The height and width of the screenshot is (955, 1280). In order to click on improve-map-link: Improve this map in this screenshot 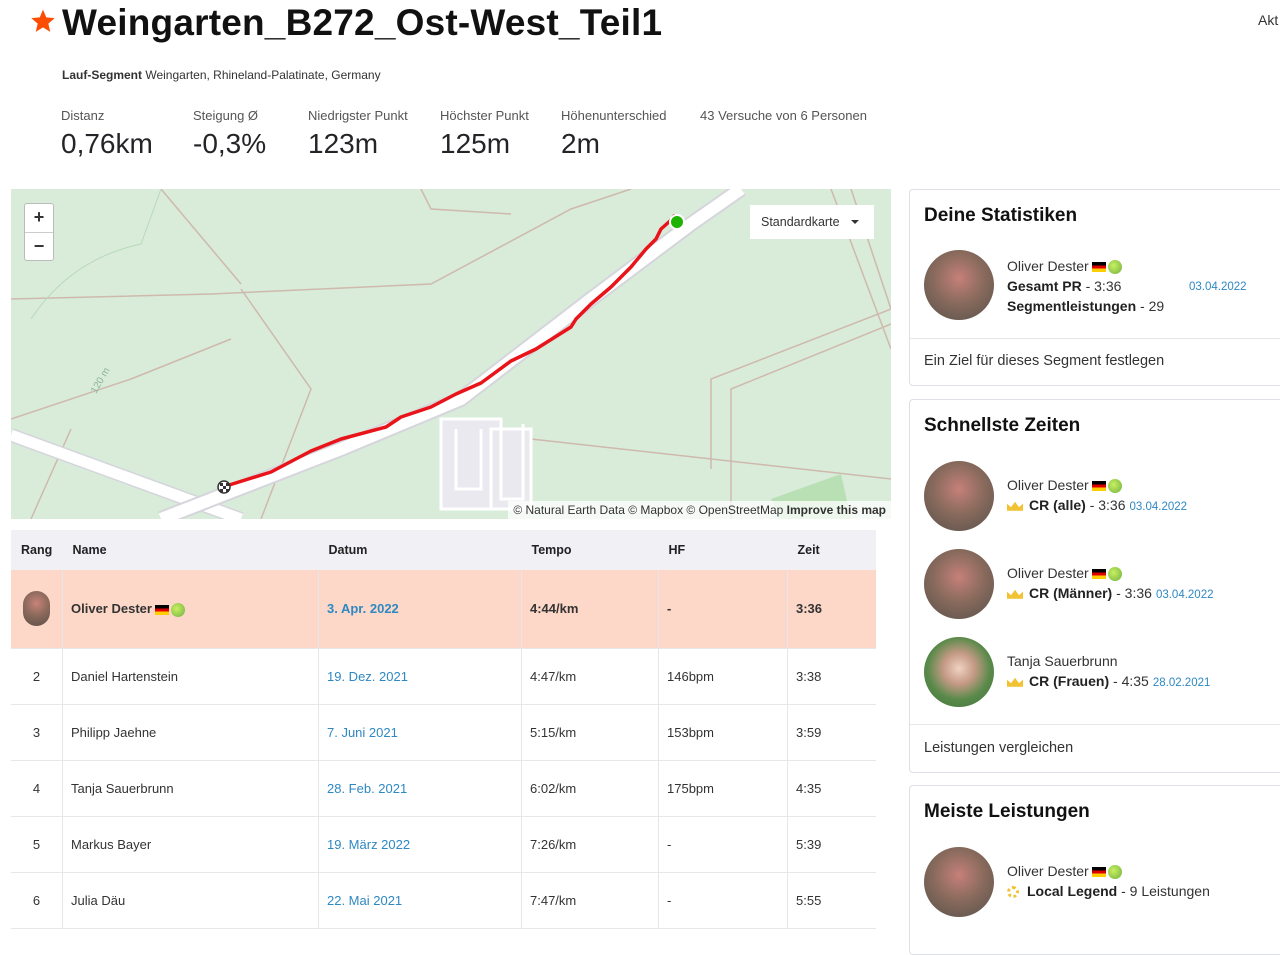, I will do `click(836, 510)`.